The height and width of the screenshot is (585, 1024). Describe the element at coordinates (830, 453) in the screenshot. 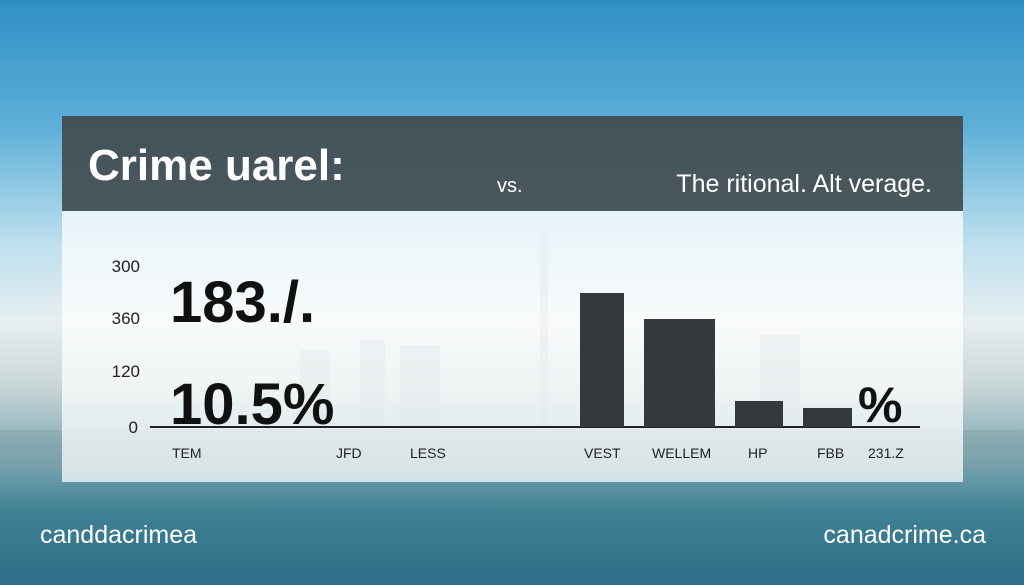

I see `x-label: FBB` at that location.